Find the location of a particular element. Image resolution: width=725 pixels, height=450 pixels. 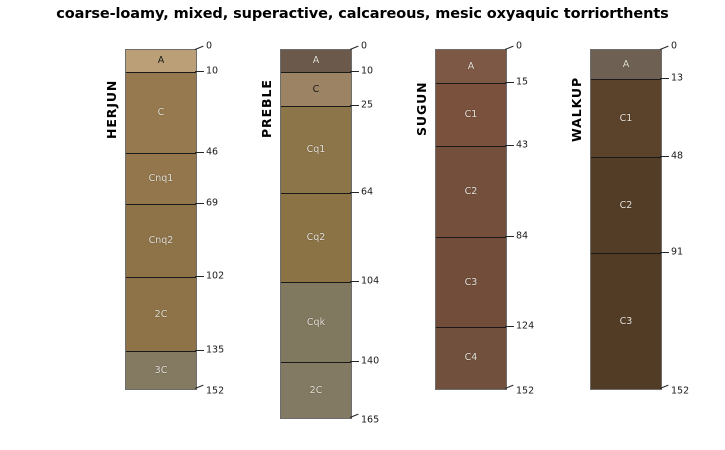

profile-column-herjun: A C Cnq1 Cnq2 2C 3C is located at coordinates (161, 219).